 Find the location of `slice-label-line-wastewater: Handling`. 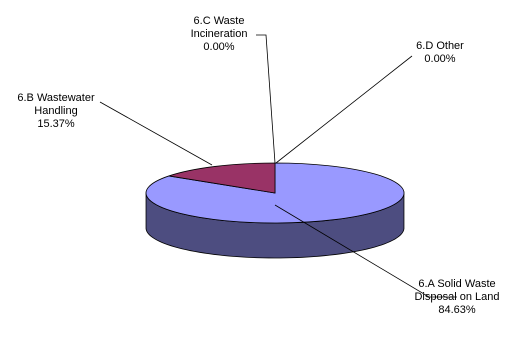

slice-label-line-wastewater: Handling is located at coordinates (55, 111).